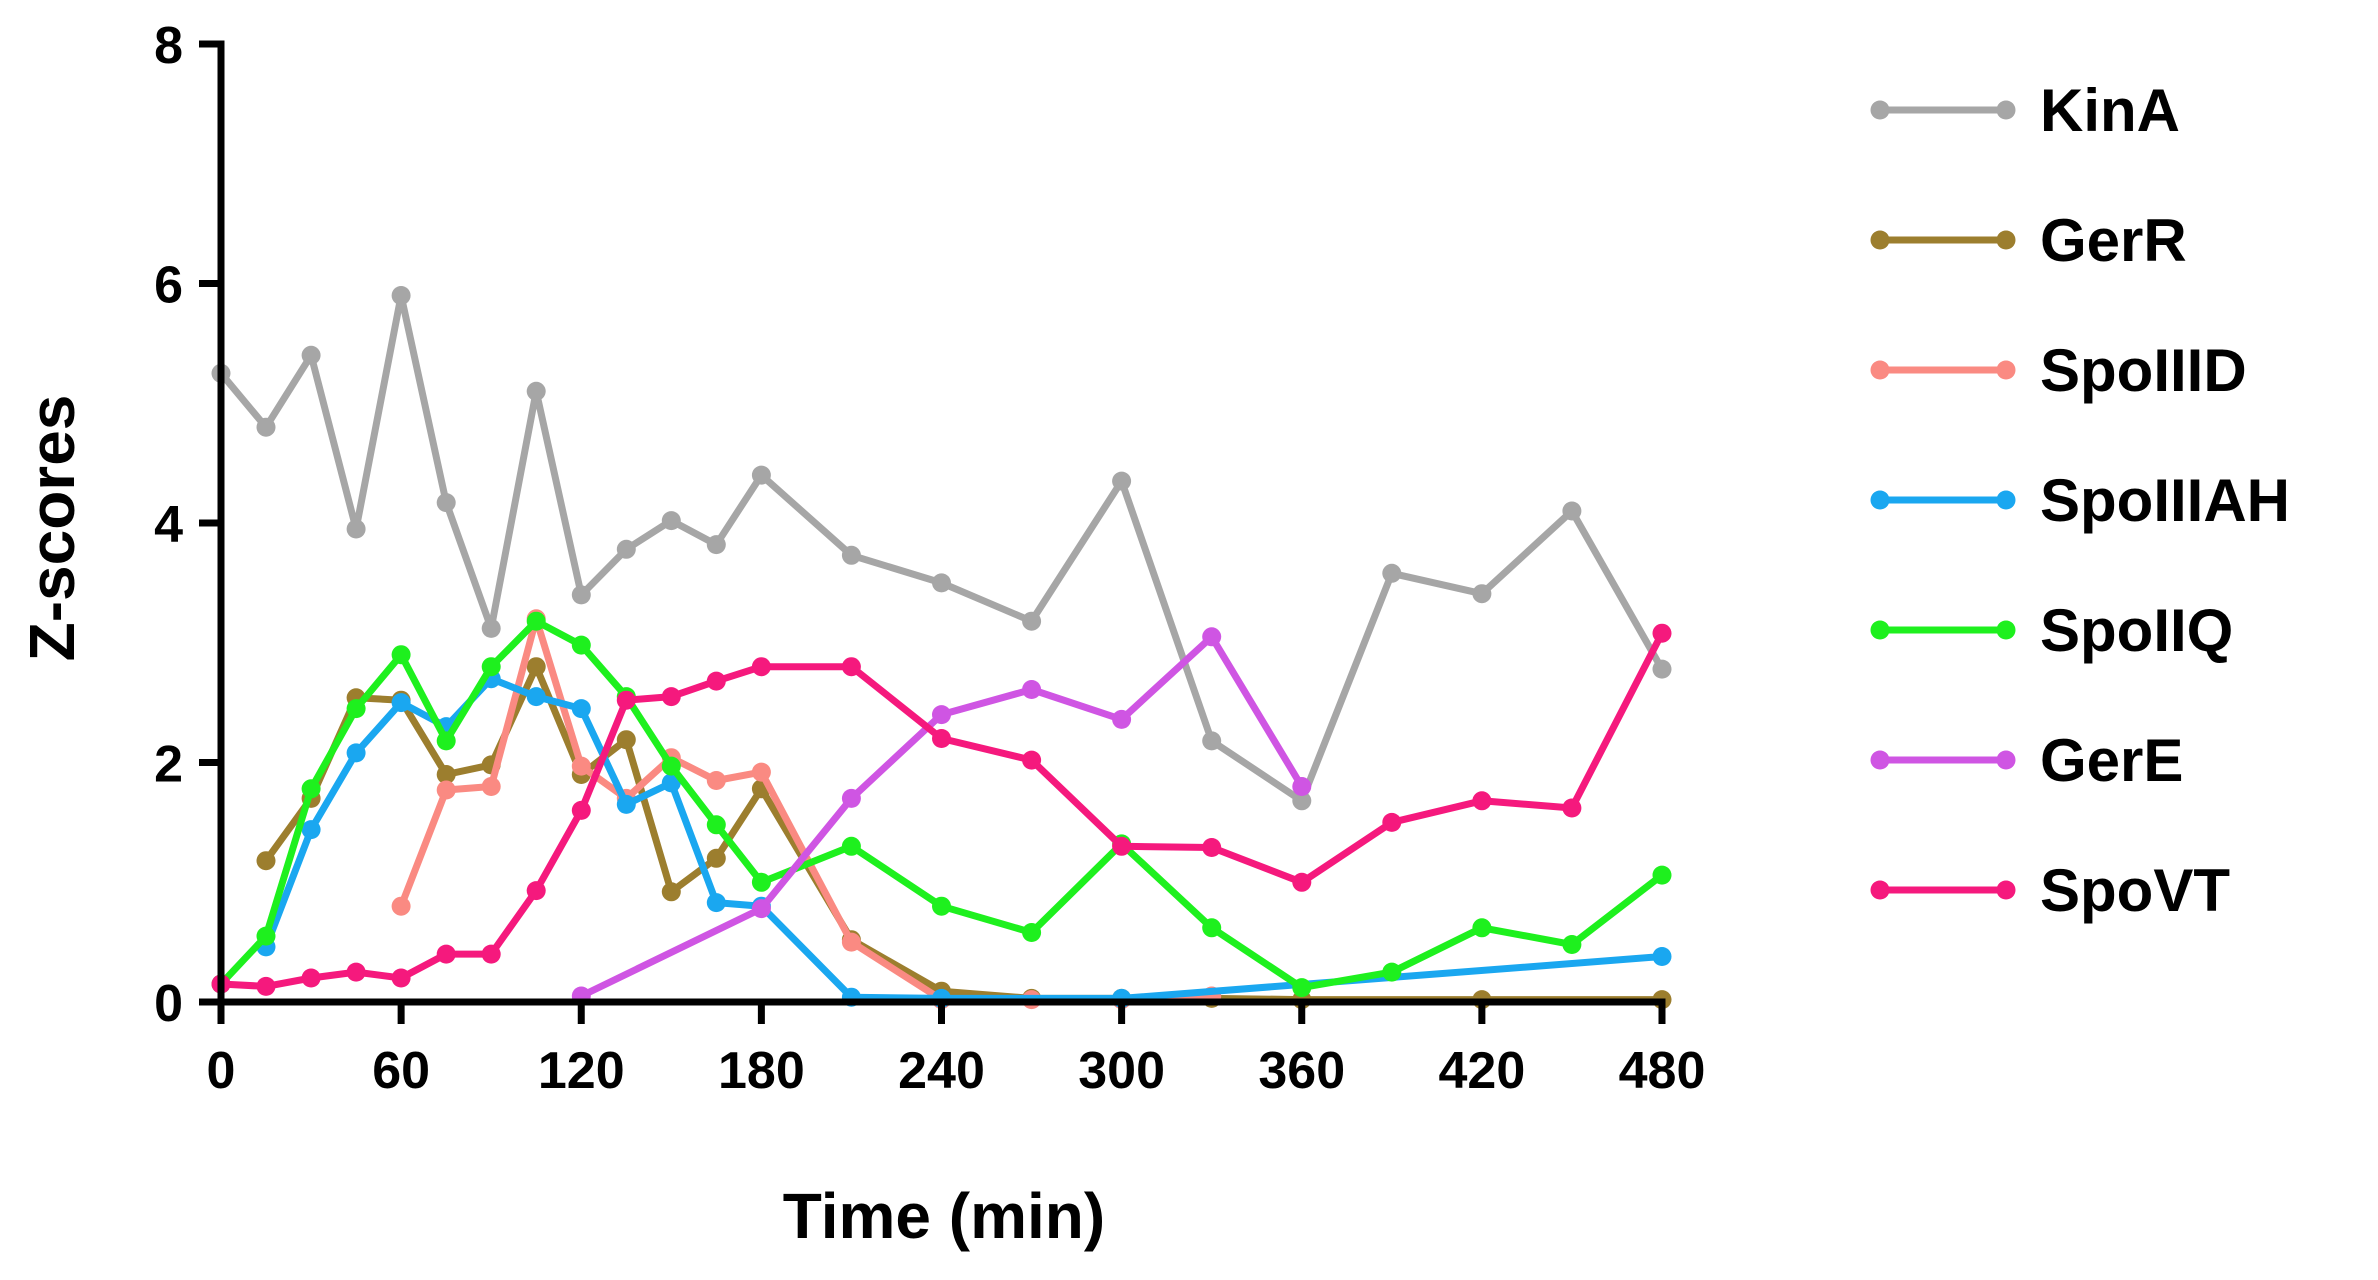 The height and width of the screenshot is (1280, 2378). What do you see at coordinates (1880, 760) in the screenshot?
I see `legend-marker-start-gere` at bounding box center [1880, 760].